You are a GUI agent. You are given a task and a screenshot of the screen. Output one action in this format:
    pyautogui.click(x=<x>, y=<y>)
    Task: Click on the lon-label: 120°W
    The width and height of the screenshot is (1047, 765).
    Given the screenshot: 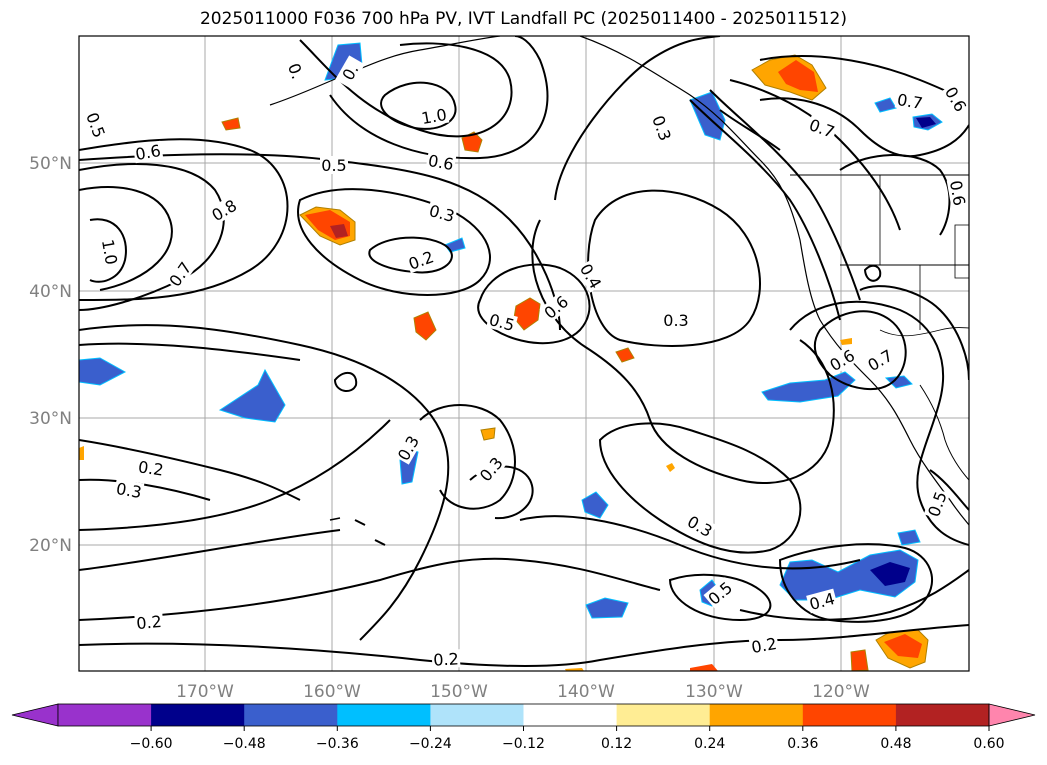 What is the action you would take?
    pyautogui.click(x=841, y=692)
    